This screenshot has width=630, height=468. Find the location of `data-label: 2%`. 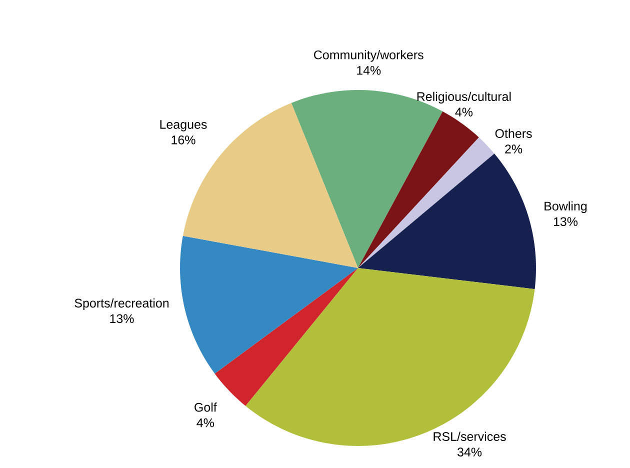

data-label: 2% is located at coordinates (513, 149).